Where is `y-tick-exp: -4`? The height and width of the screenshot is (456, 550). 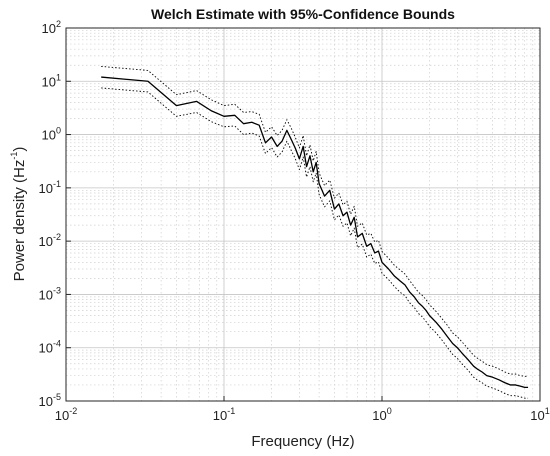
y-tick-exp: -4 is located at coordinates (57, 344).